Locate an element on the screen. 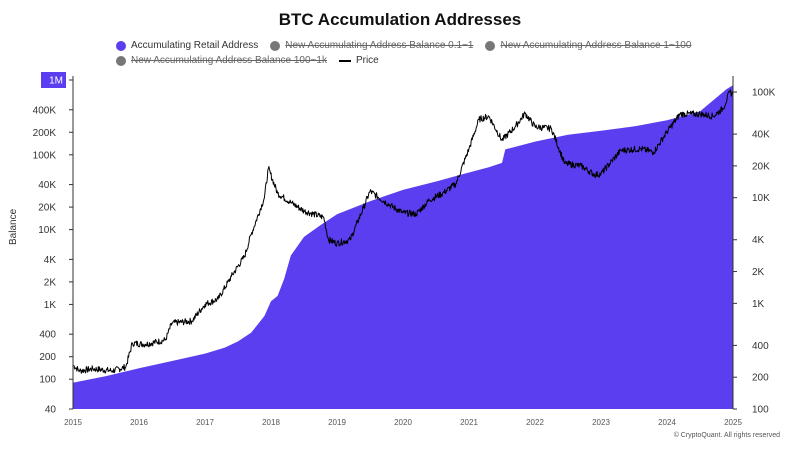  x-axis-tick-label: 2018 is located at coordinates (271, 422).